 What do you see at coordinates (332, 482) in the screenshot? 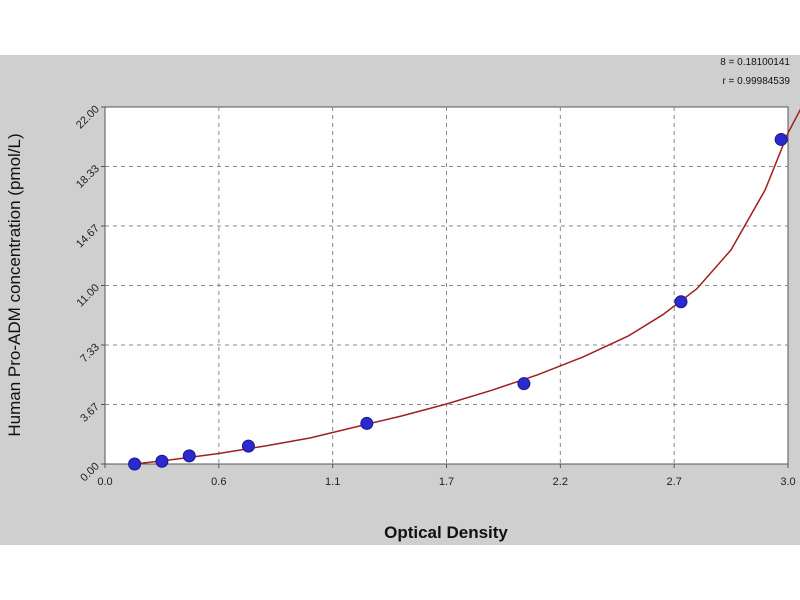
I see `x-tick-label: 1.1` at bounding box center [332, 482].